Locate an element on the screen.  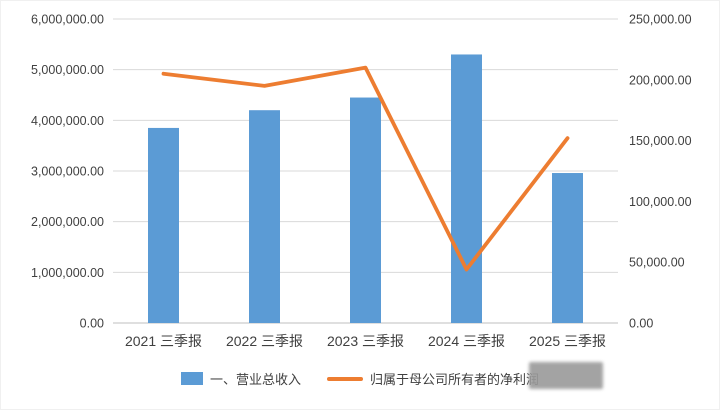
left-axis-tick-label: 6,000,000.00 is located at coordinates (67, 20).